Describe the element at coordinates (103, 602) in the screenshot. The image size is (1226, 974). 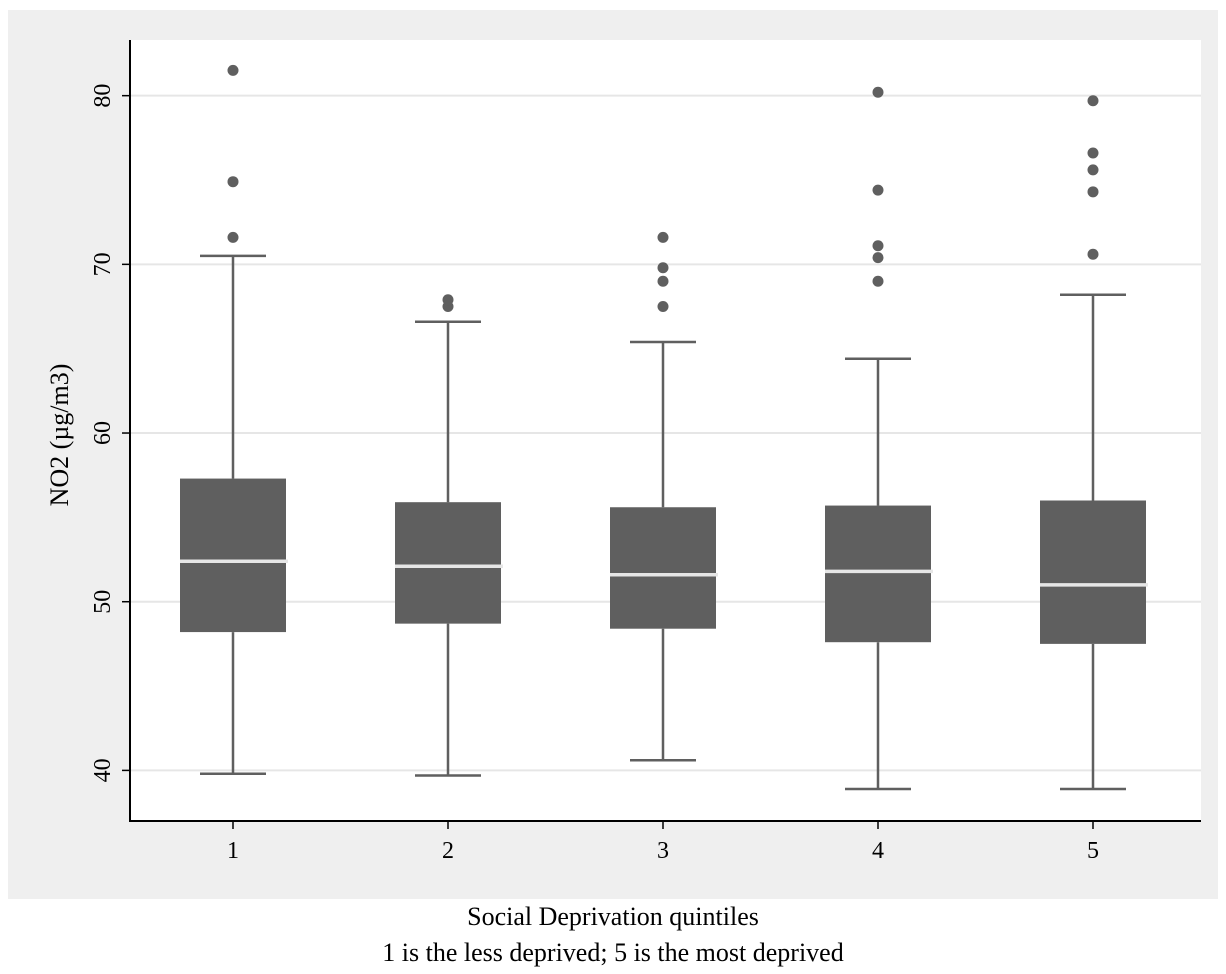
I see `y-tick-label-50: 50` at that location.